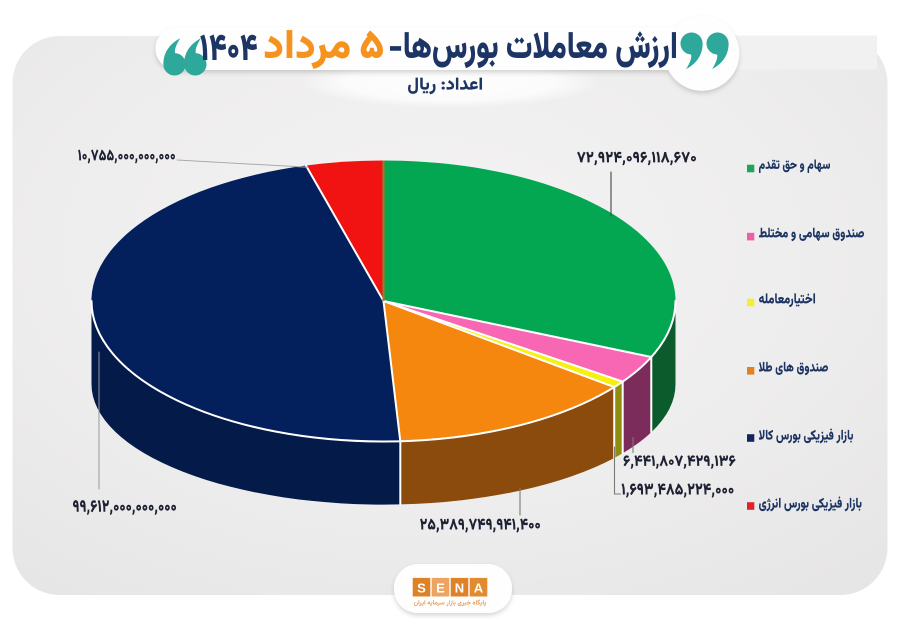  Describe the element at coordinates (440, 587) in the screenshot. I see `svg-text: E` at that location.